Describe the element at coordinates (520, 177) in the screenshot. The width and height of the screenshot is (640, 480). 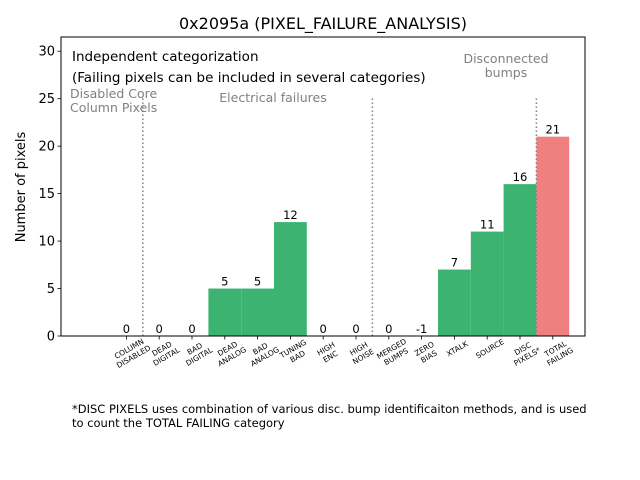
I see `bar-value-label: 16` at that location.